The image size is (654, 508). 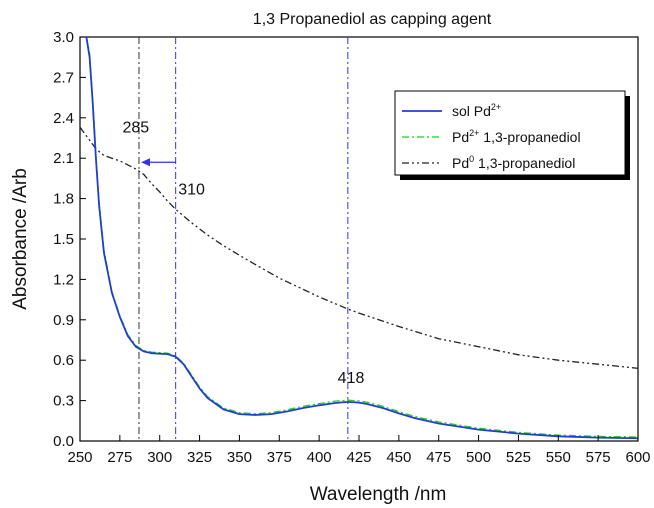 I want to click on chart-title: 1,3 Propanediol as capping agent, so click(x=372, y=19).